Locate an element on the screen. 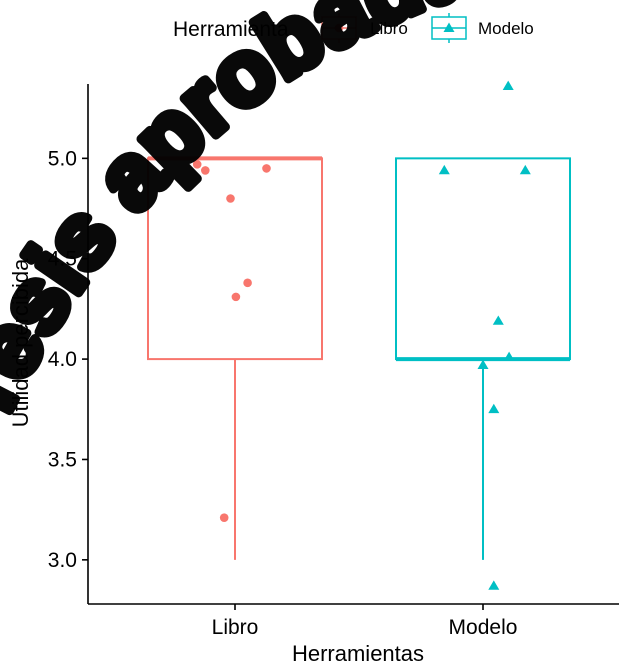 This screenshot has height=664, width=619. y-tick-label: 3.5 is located at coordinates (62, 459).